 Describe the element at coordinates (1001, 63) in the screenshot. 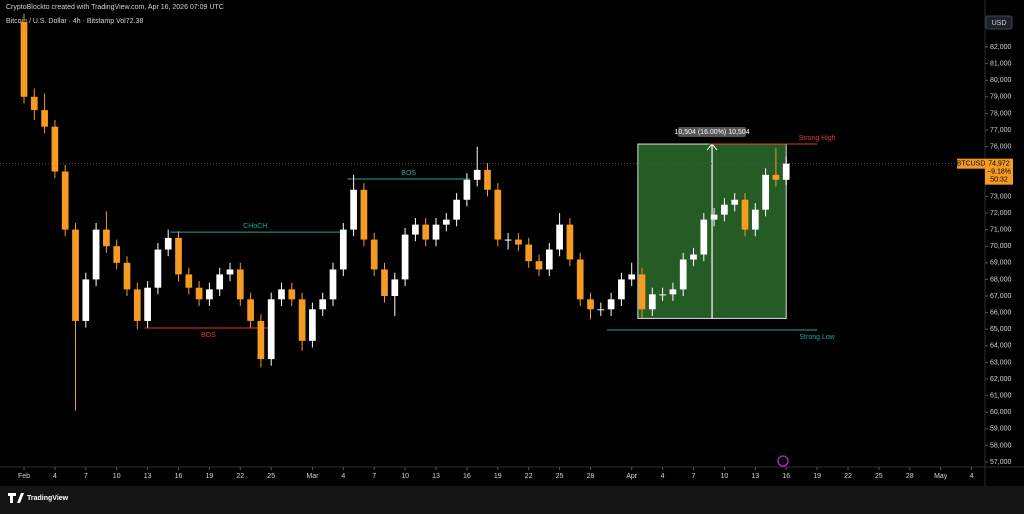

I see `y-tick-label: 81,000` at that location.